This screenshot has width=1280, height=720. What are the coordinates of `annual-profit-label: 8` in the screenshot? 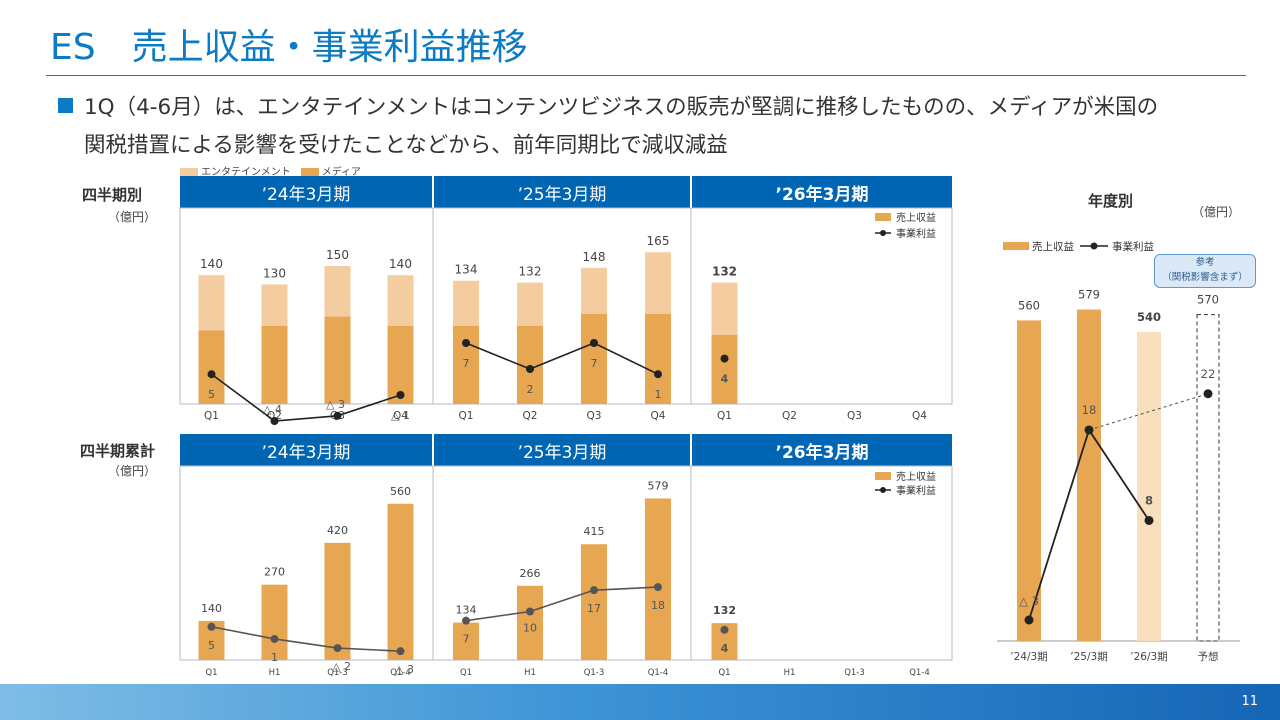 It's located at (1149, 500).